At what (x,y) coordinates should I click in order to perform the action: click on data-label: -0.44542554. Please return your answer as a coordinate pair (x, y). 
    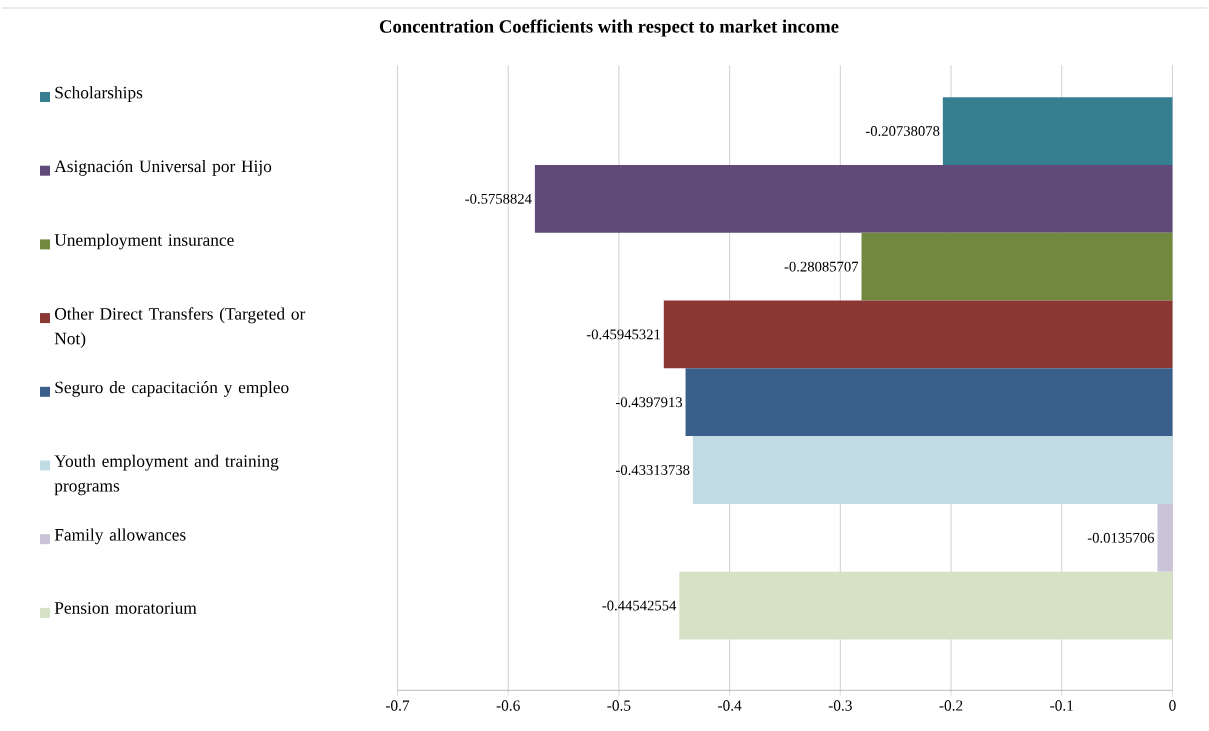
    Looking at the image, I should click on (639, 605).